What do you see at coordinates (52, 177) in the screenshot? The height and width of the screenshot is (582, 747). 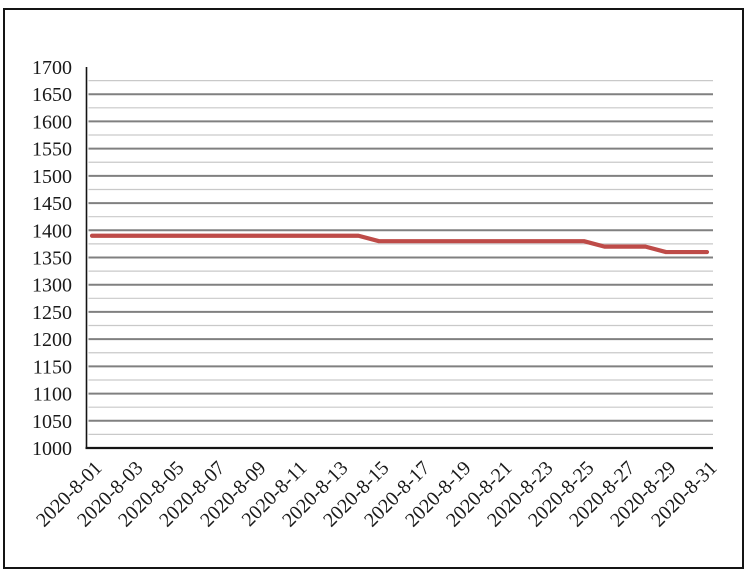 I see `y-tick-label: 1500` at bounding box center [52, 177].